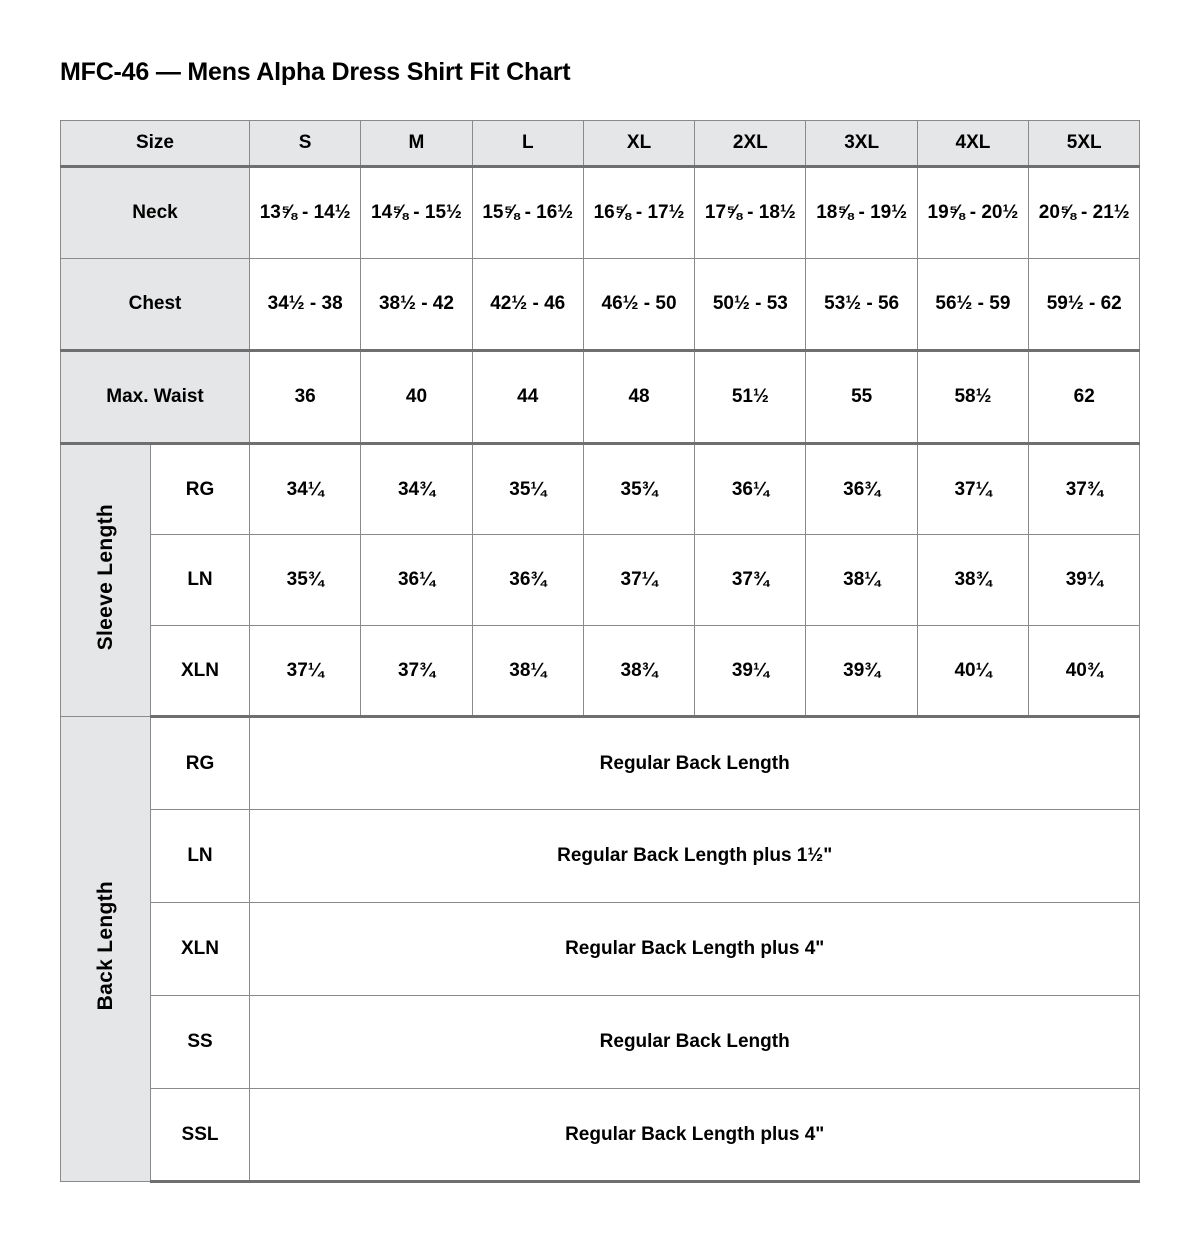 This screenshot has height=1259, width=1200. Describe the element at coordinates (1084, 212) in the screenshot. I see `neck-5xl: 20⅝ - 21½` at that location.